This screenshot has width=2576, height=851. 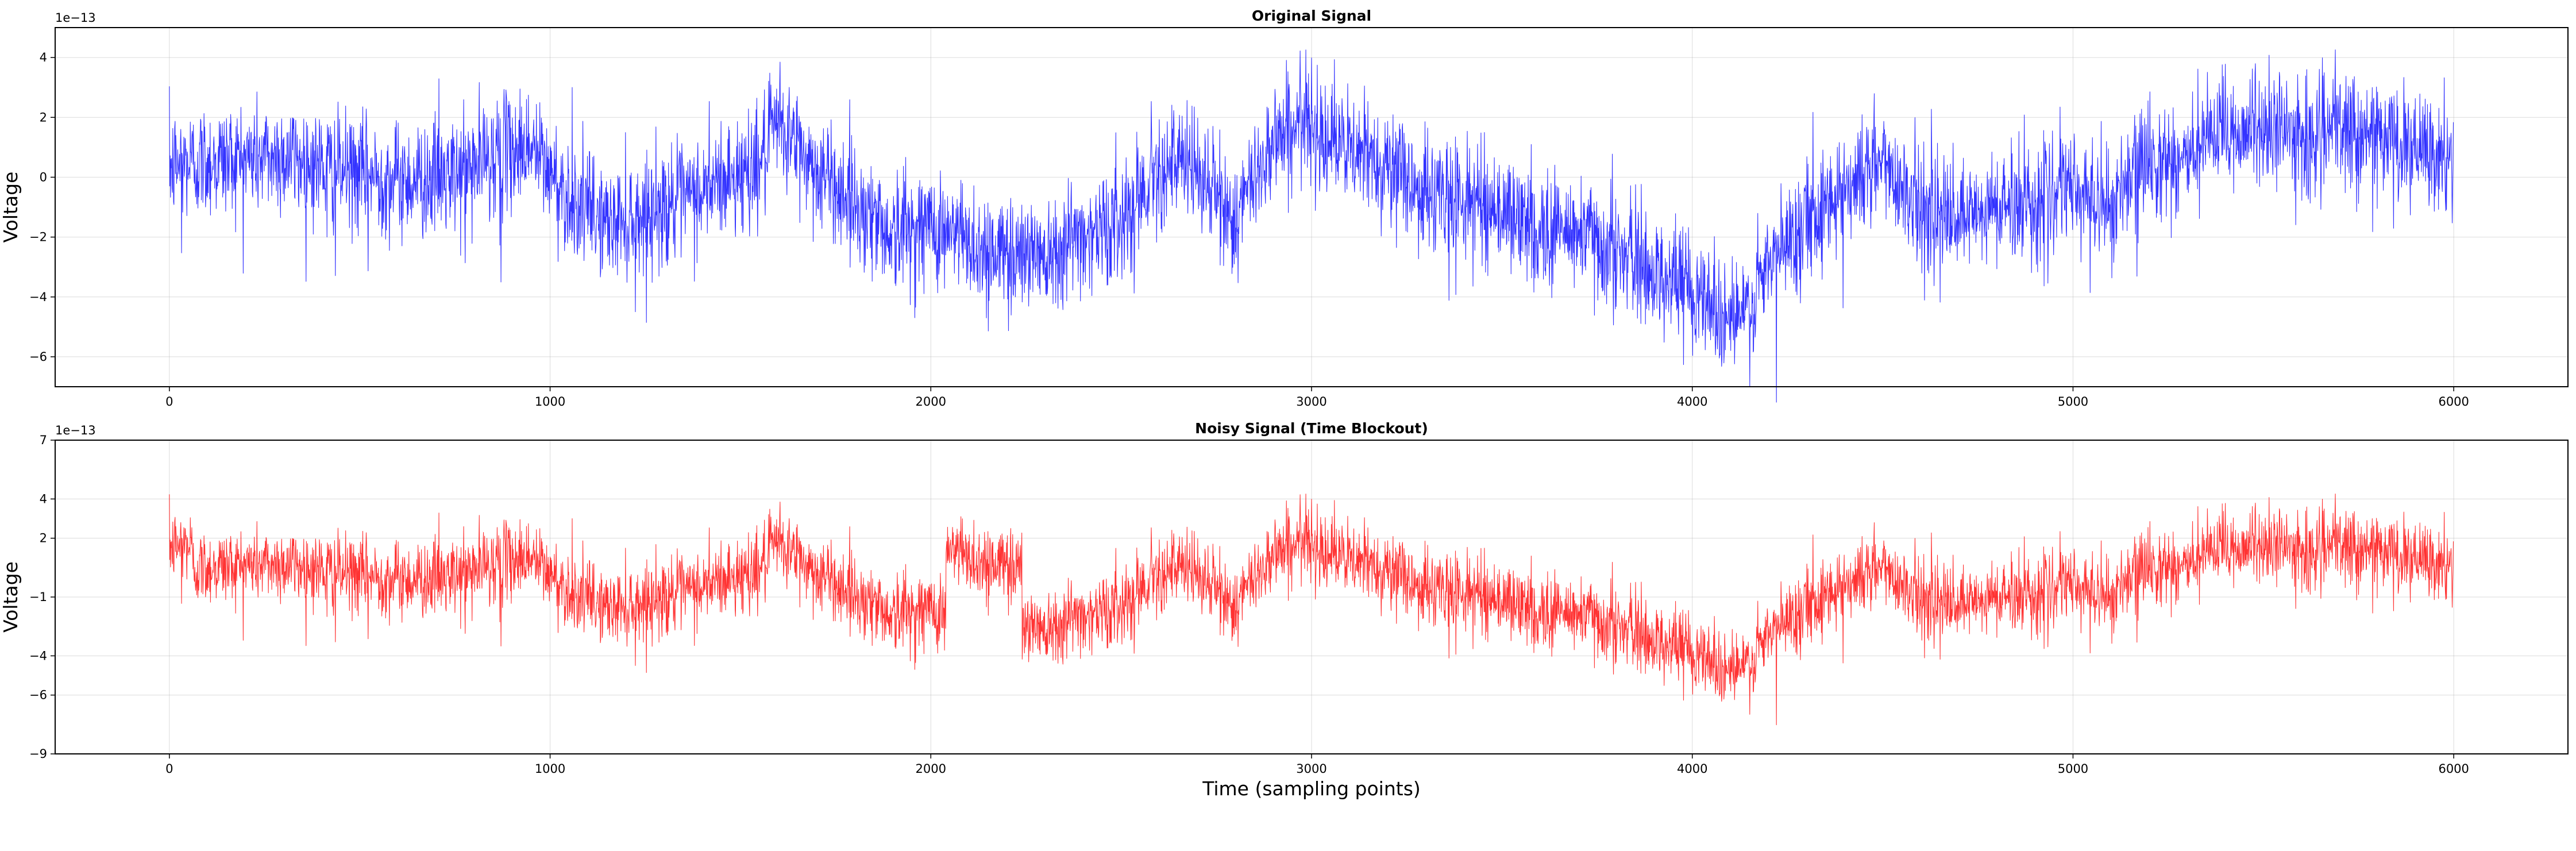 I want to click on y-tick-label: 7, so click(x=44, y=440).